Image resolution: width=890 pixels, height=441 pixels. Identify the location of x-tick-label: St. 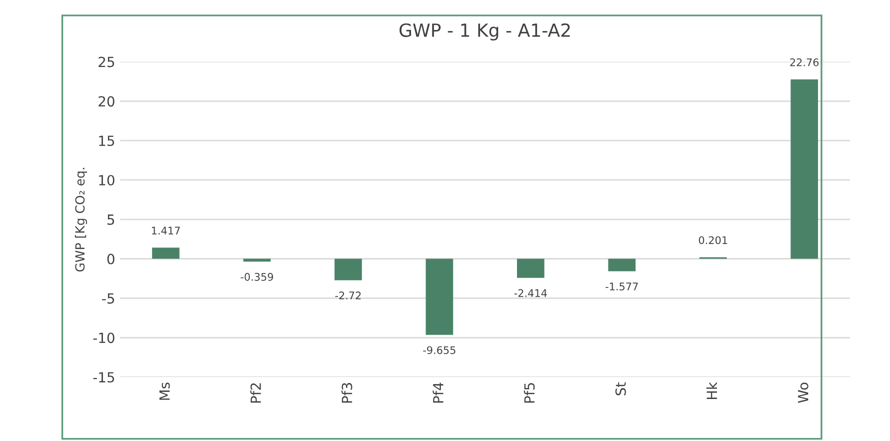
(620, 389).